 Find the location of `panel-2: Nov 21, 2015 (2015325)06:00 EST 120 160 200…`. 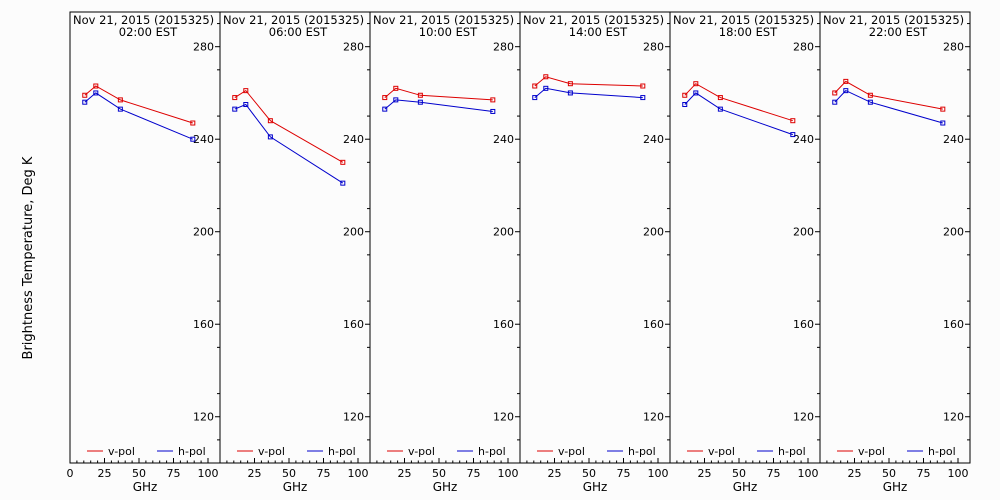

panel-2: Nov 21, 2015 (2015325)06:00 EST 120 160 200… is located at coordinates (295, 252).